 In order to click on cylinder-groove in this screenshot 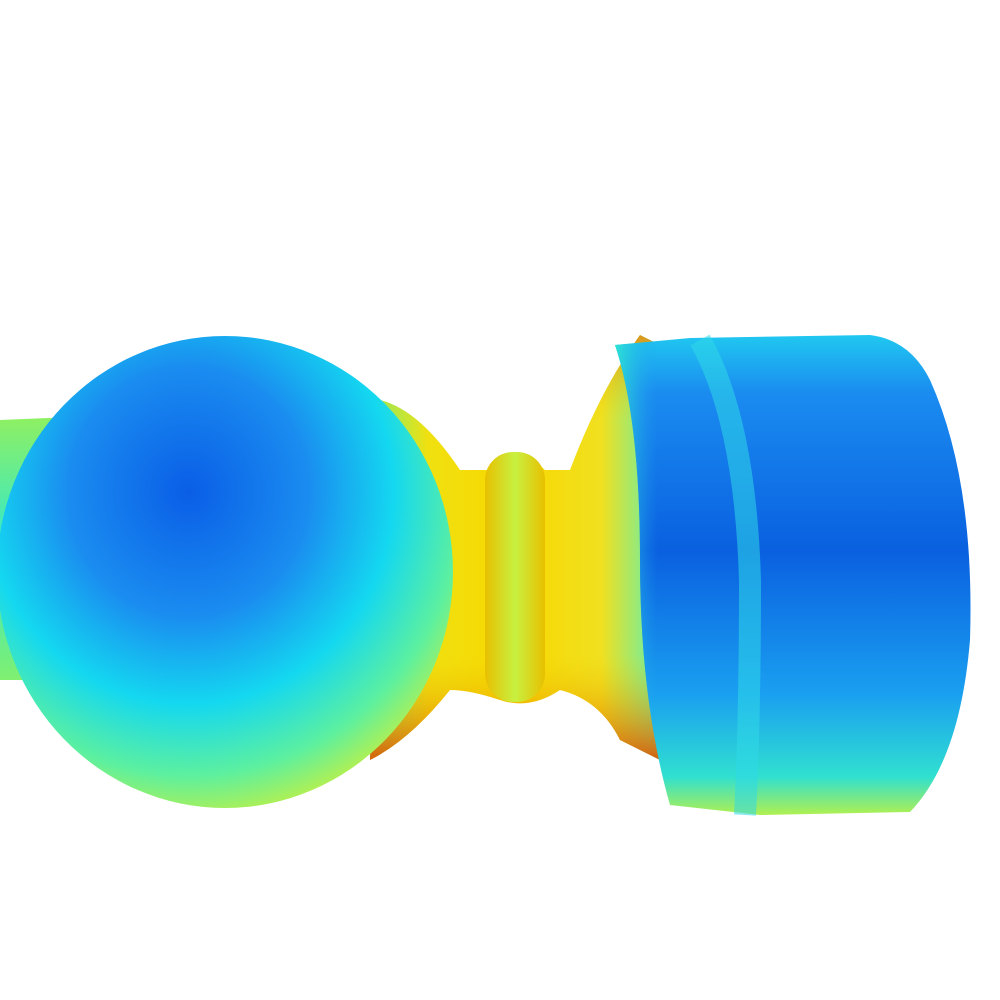, I will do `click(726, 575)`.